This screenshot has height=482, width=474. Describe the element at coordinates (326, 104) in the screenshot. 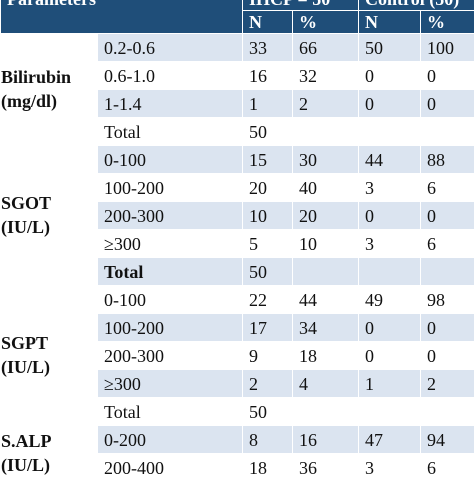

I see `ihcp-pct-cell: 2` at that location.